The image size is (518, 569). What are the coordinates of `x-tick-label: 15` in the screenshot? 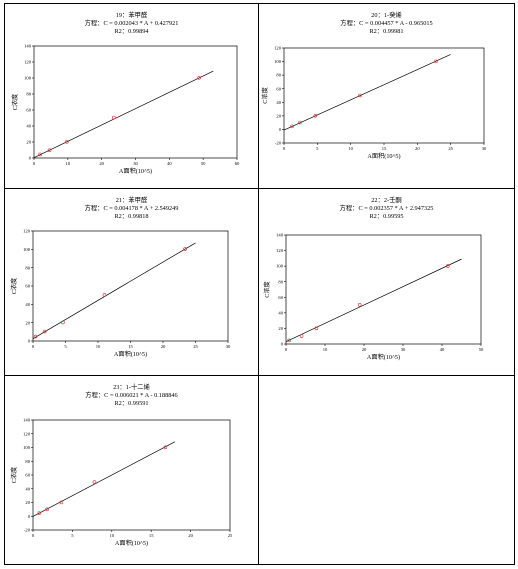 It's located at (130, 346).